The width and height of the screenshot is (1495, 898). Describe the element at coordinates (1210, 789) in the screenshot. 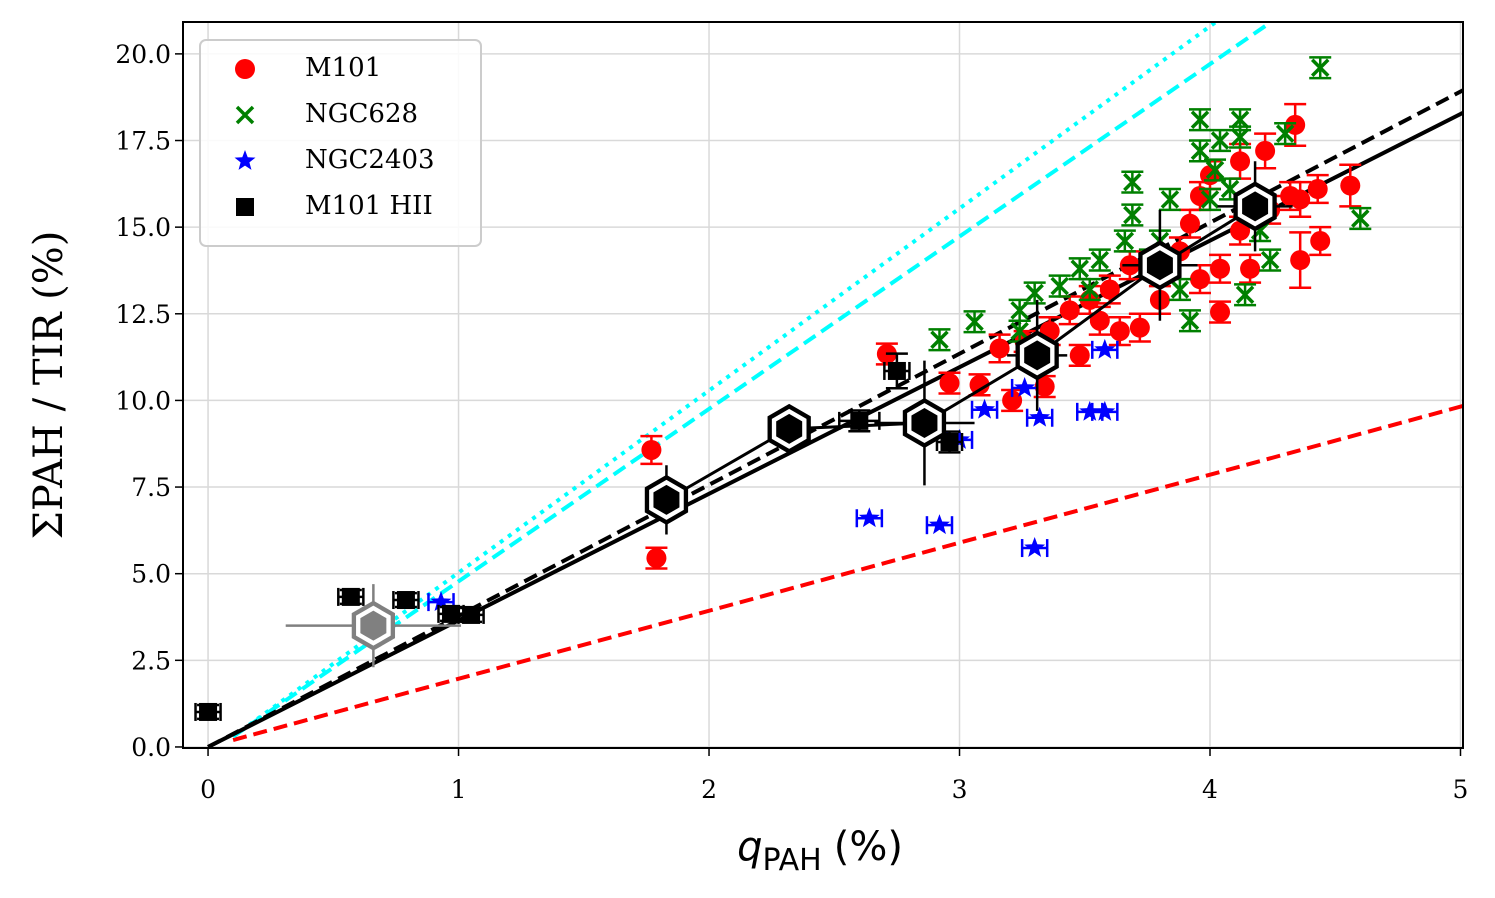

I see `x-tick-label: 4` at that location.